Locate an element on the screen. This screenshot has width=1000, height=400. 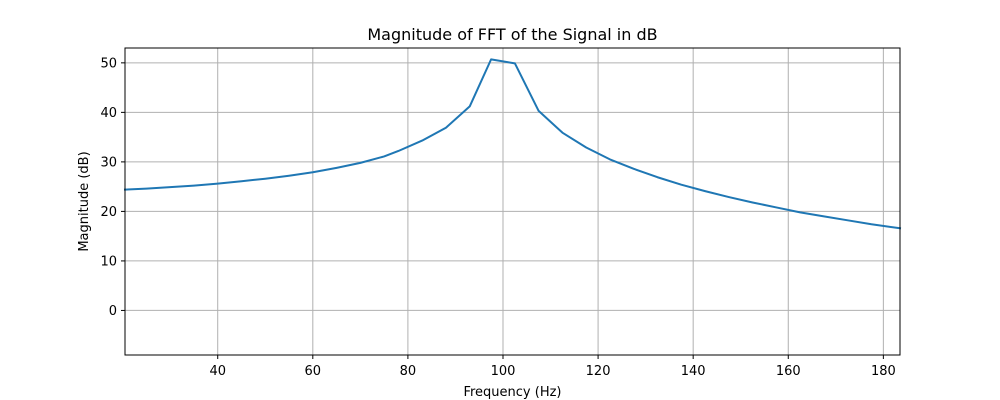
x-tick-label: 160 is located at coordinates (788, 371).